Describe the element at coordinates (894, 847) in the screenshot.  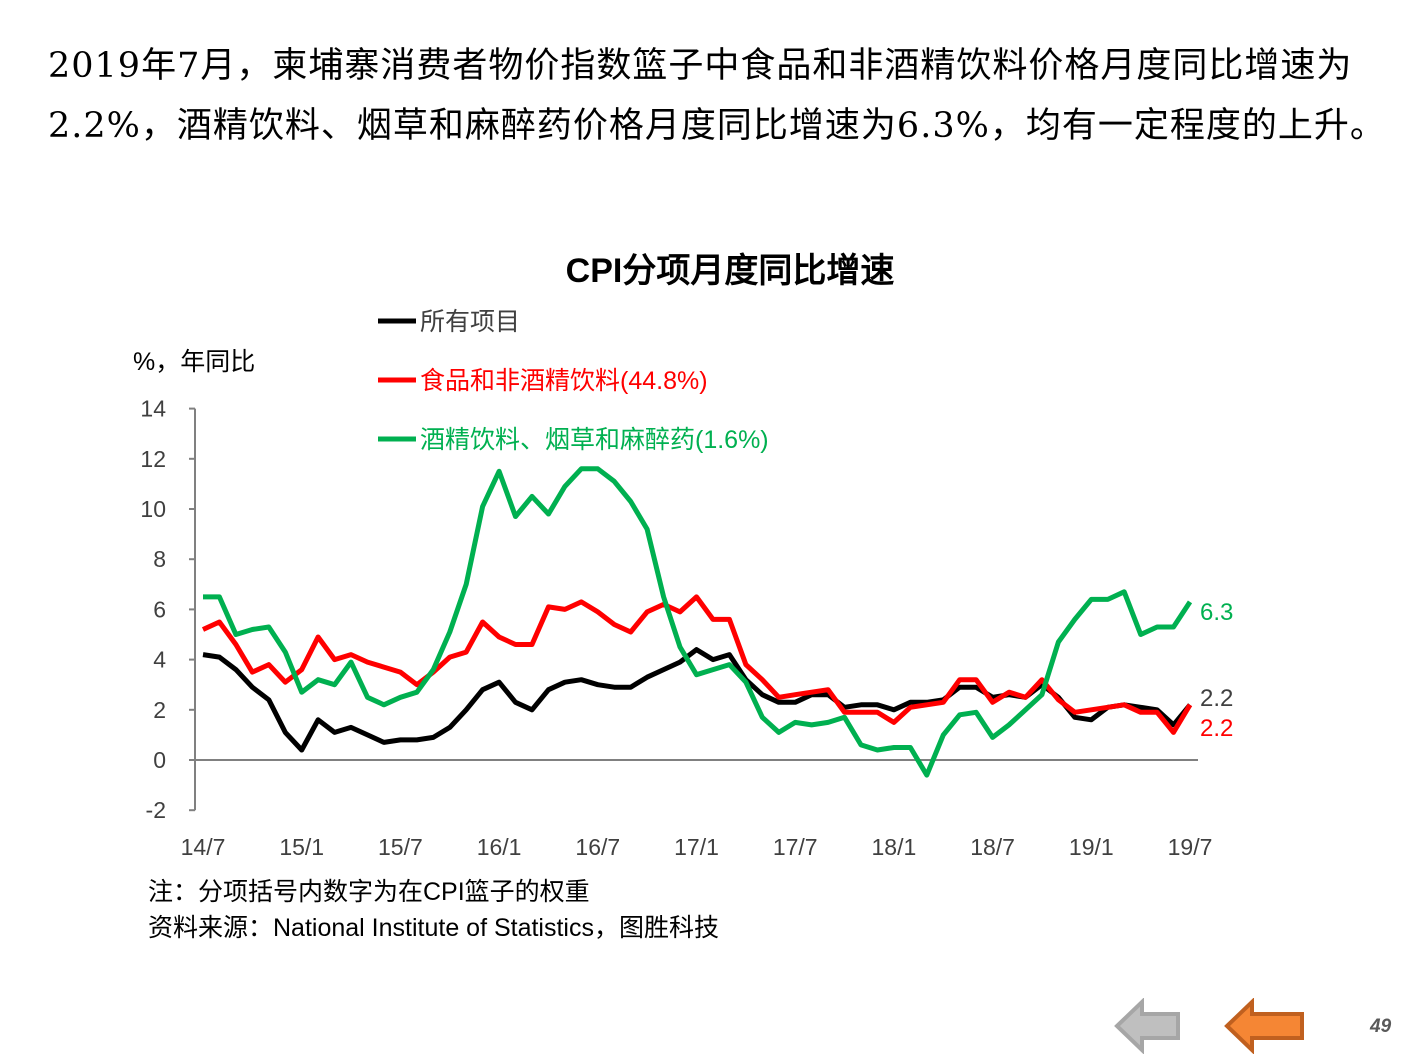
I see `x-tick-label: 18/1` at that location.